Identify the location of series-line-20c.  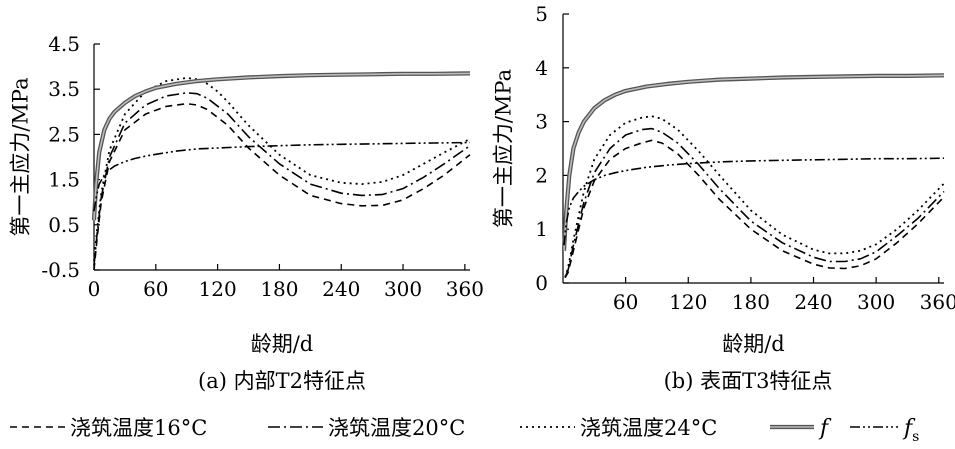
(754, 202).